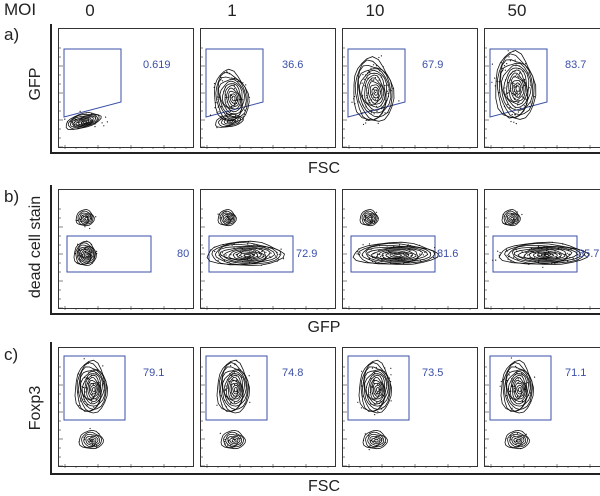 This screenshot has height=496, width=600. Describe the element at coordinates (433, 373) in the screenshot. I see `gate-percent: 73.5` at that location.